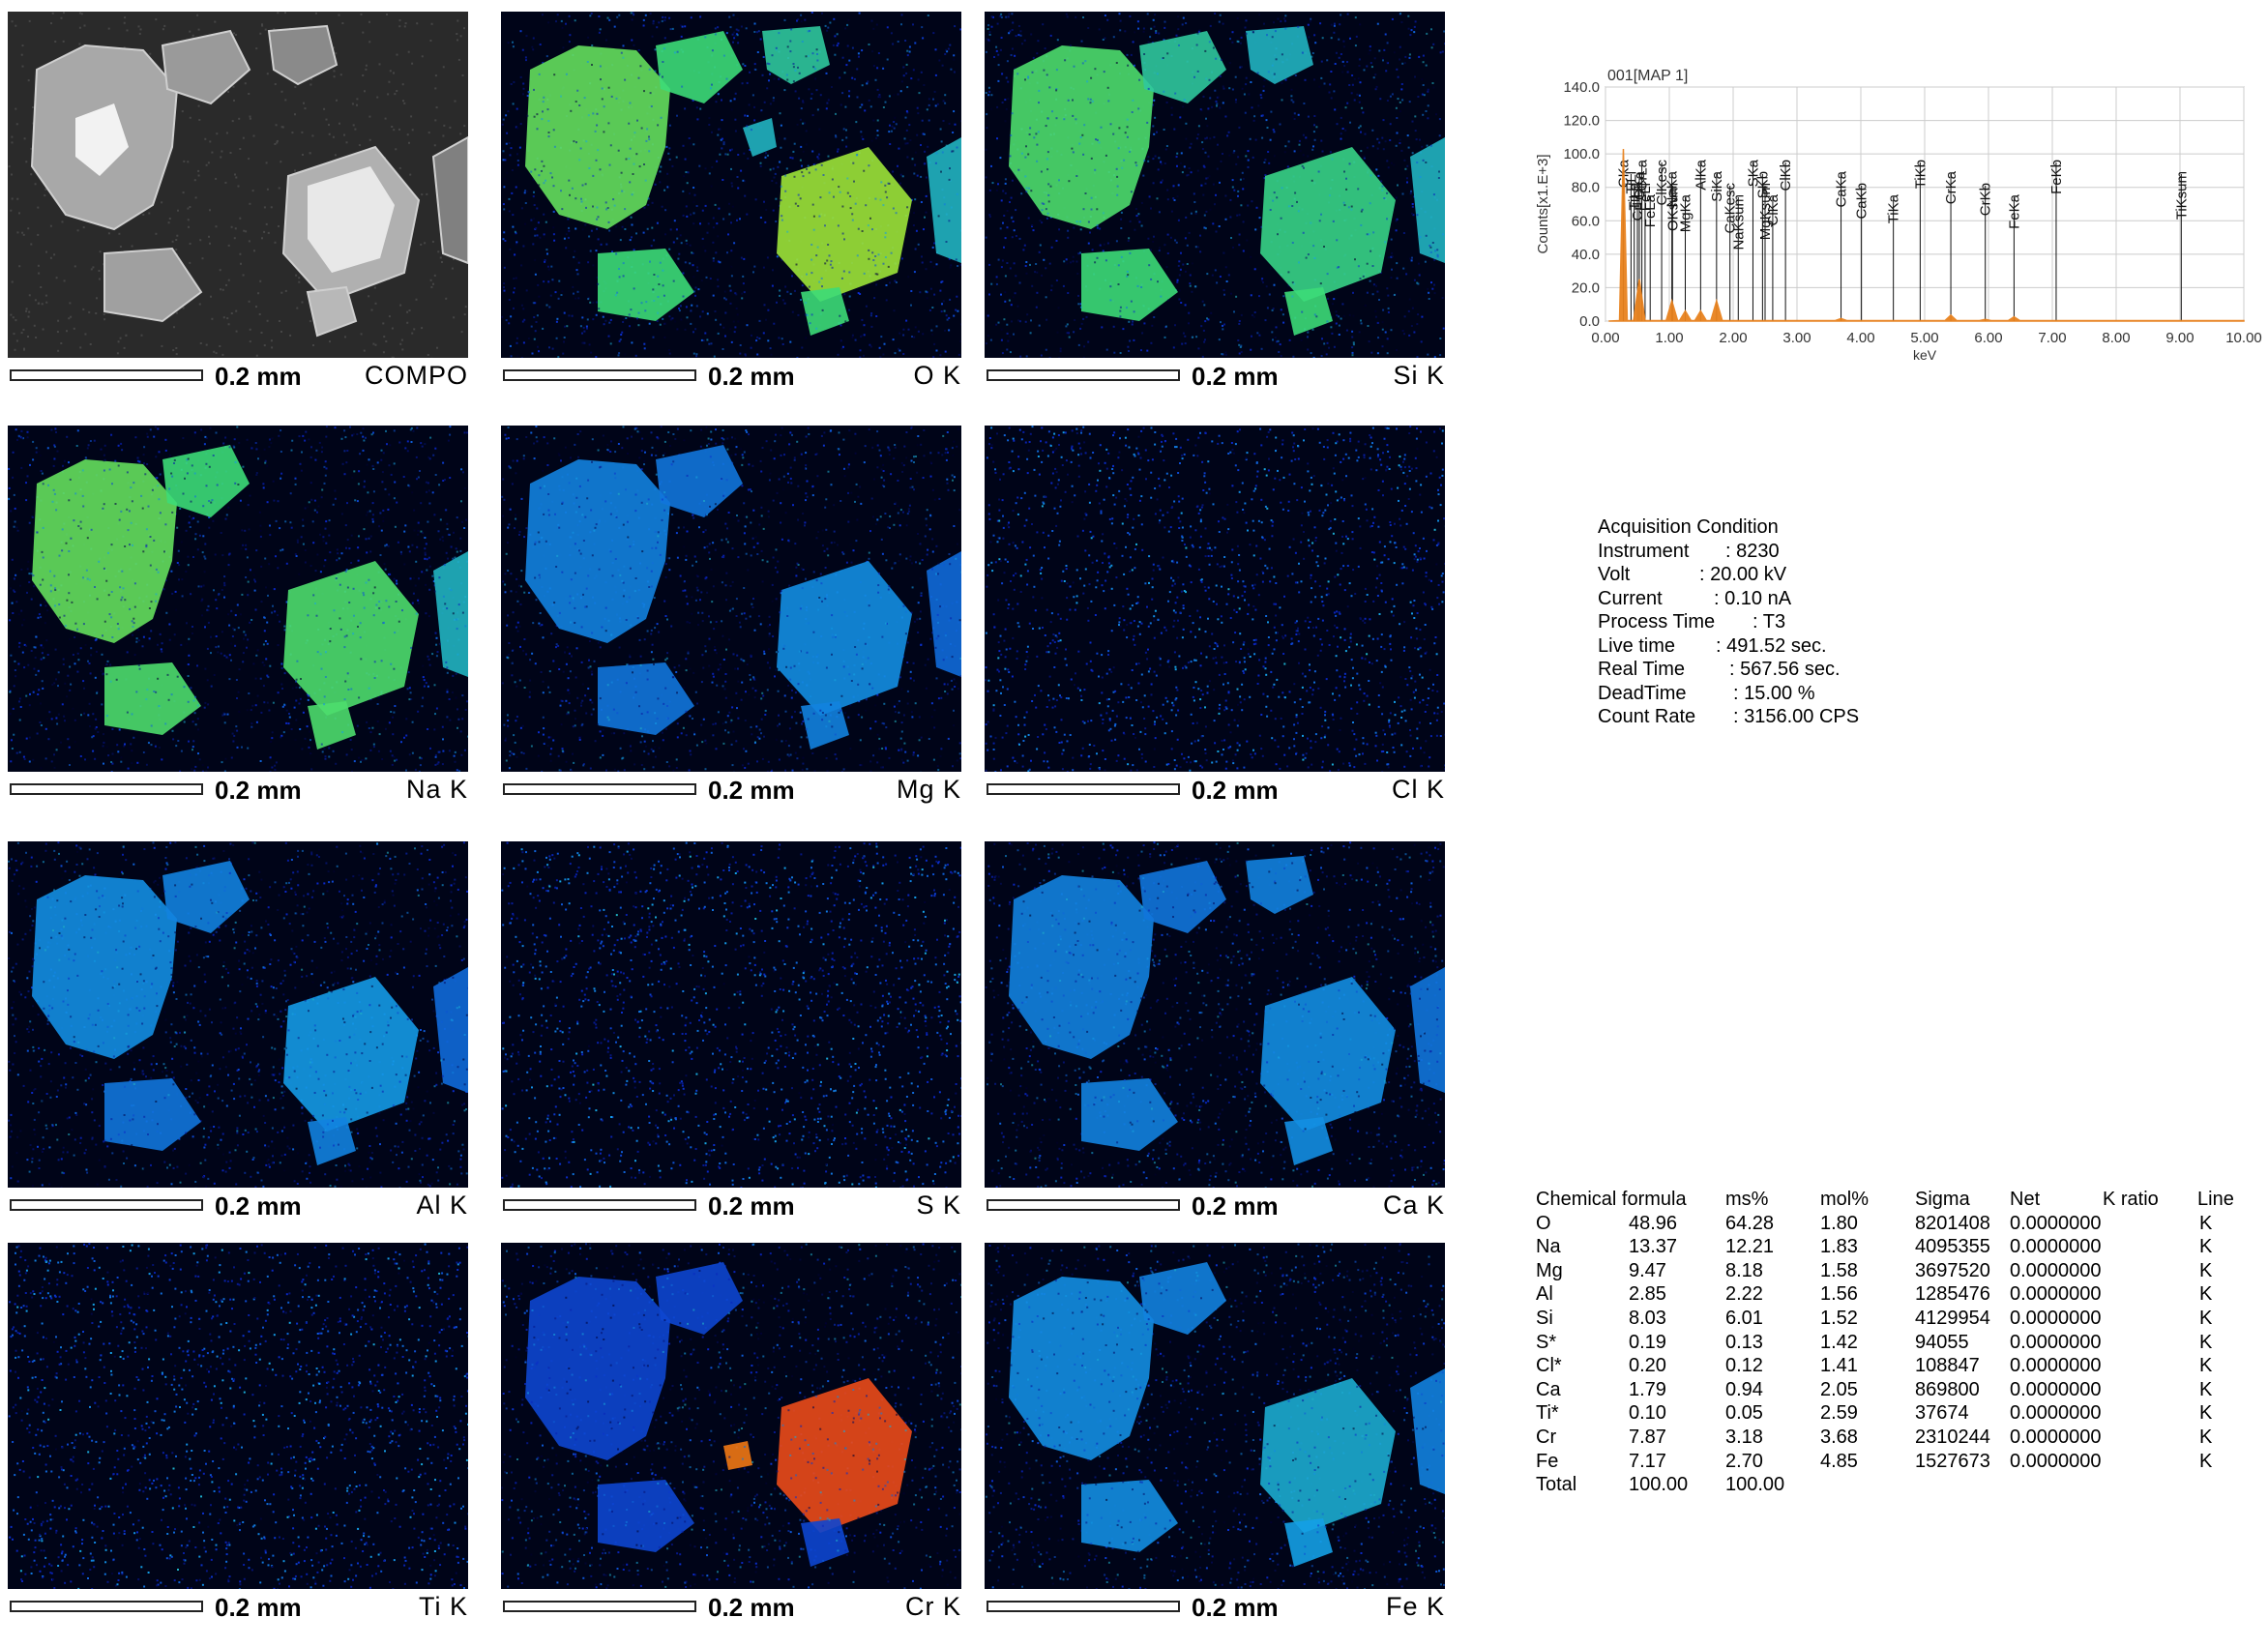  What do you see at coordinates (1586, 188) in the screenshot?
I see `y-tick-label: 80.0` at bounding box center [1586, 188].